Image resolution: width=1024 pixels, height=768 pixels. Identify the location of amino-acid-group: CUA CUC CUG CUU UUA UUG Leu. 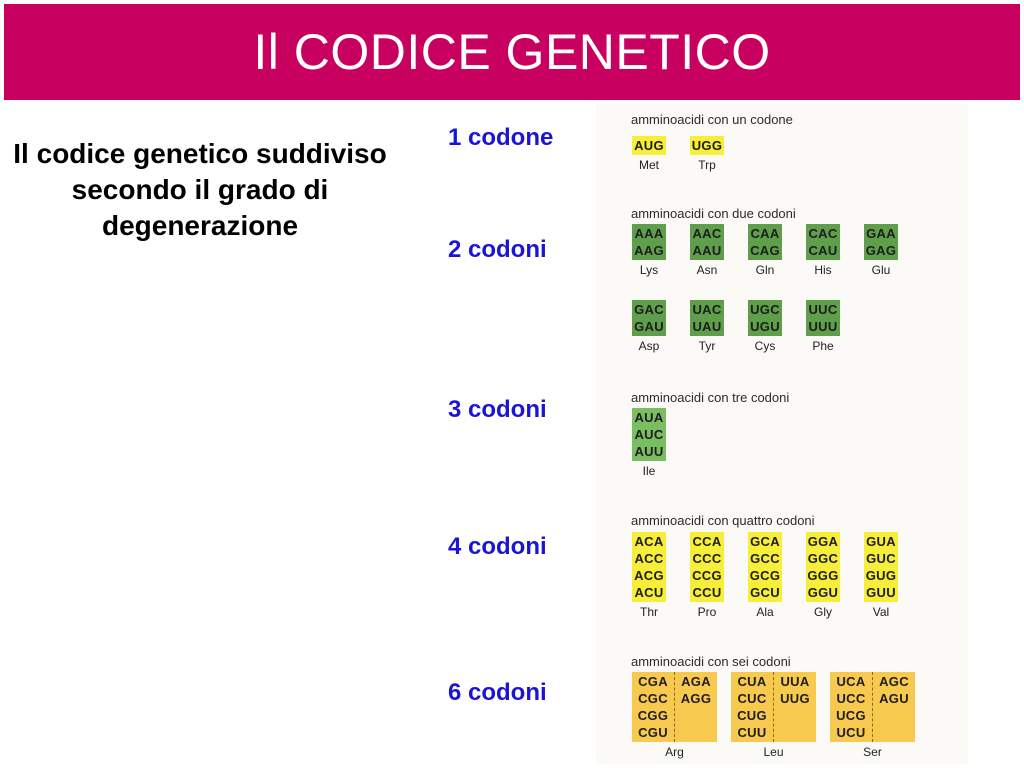
(773, 715).